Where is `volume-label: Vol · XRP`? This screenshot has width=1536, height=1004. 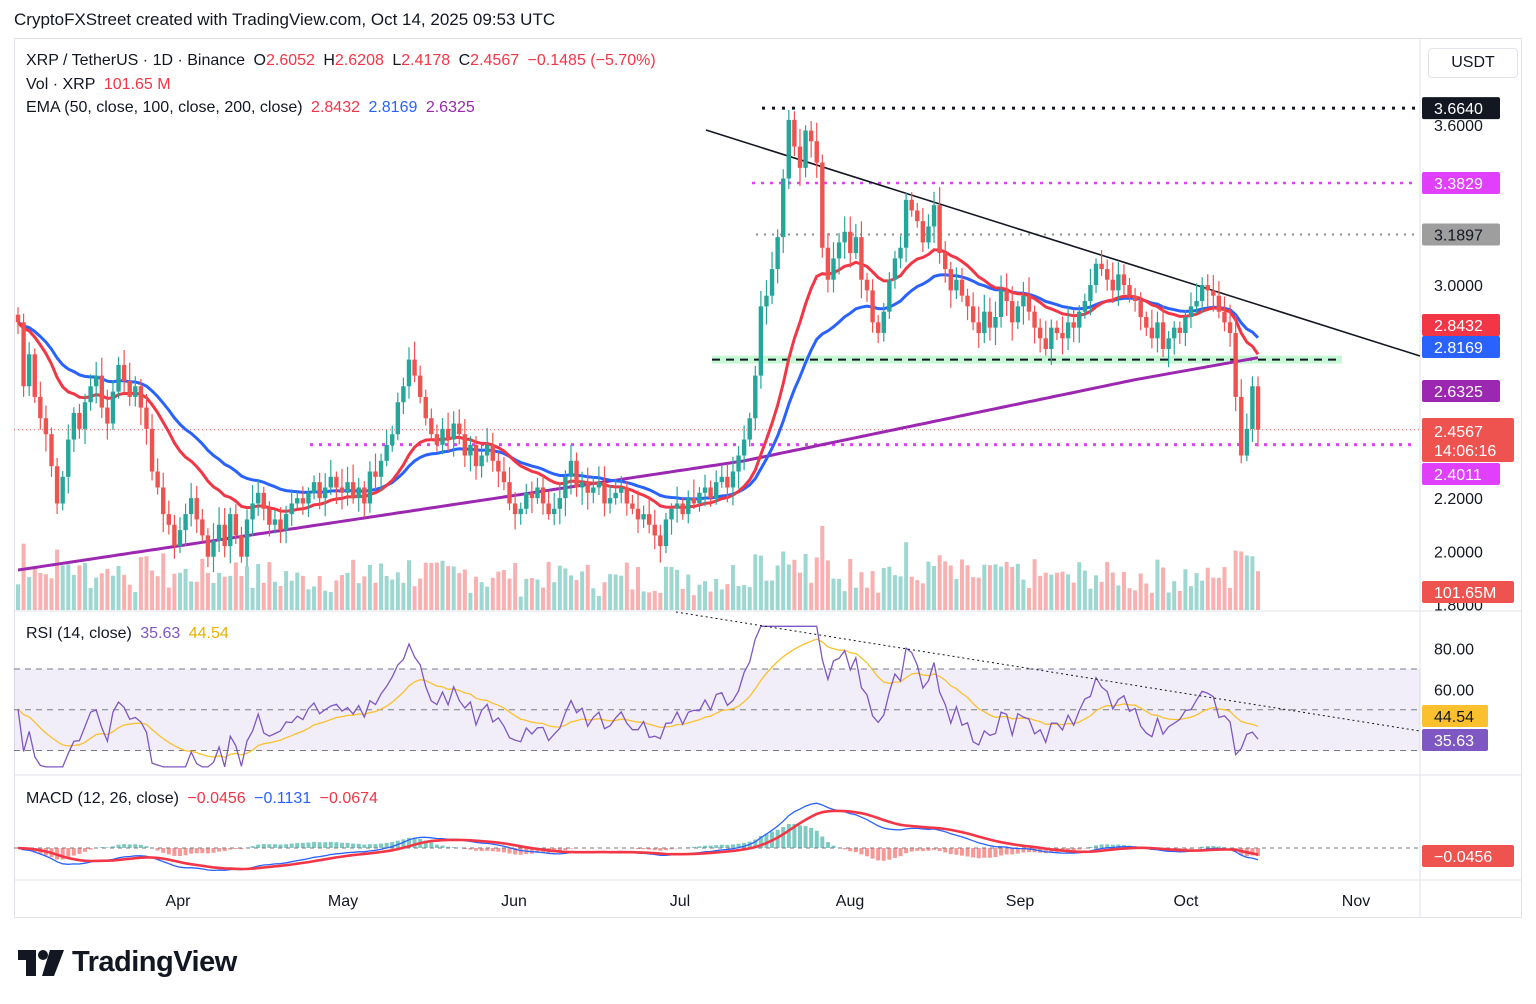 volume-label: Vol · XRP is located at coordinates (61, 84).